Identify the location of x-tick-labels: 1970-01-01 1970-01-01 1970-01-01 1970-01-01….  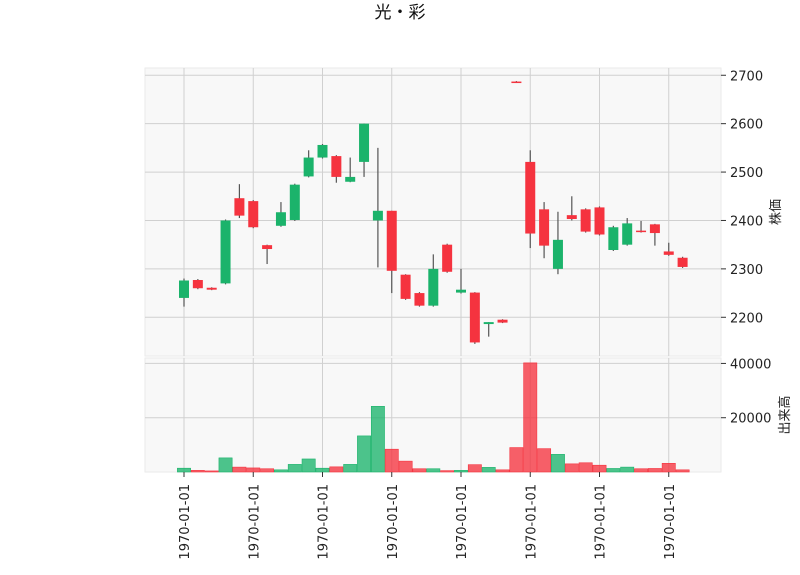
(428, 516).